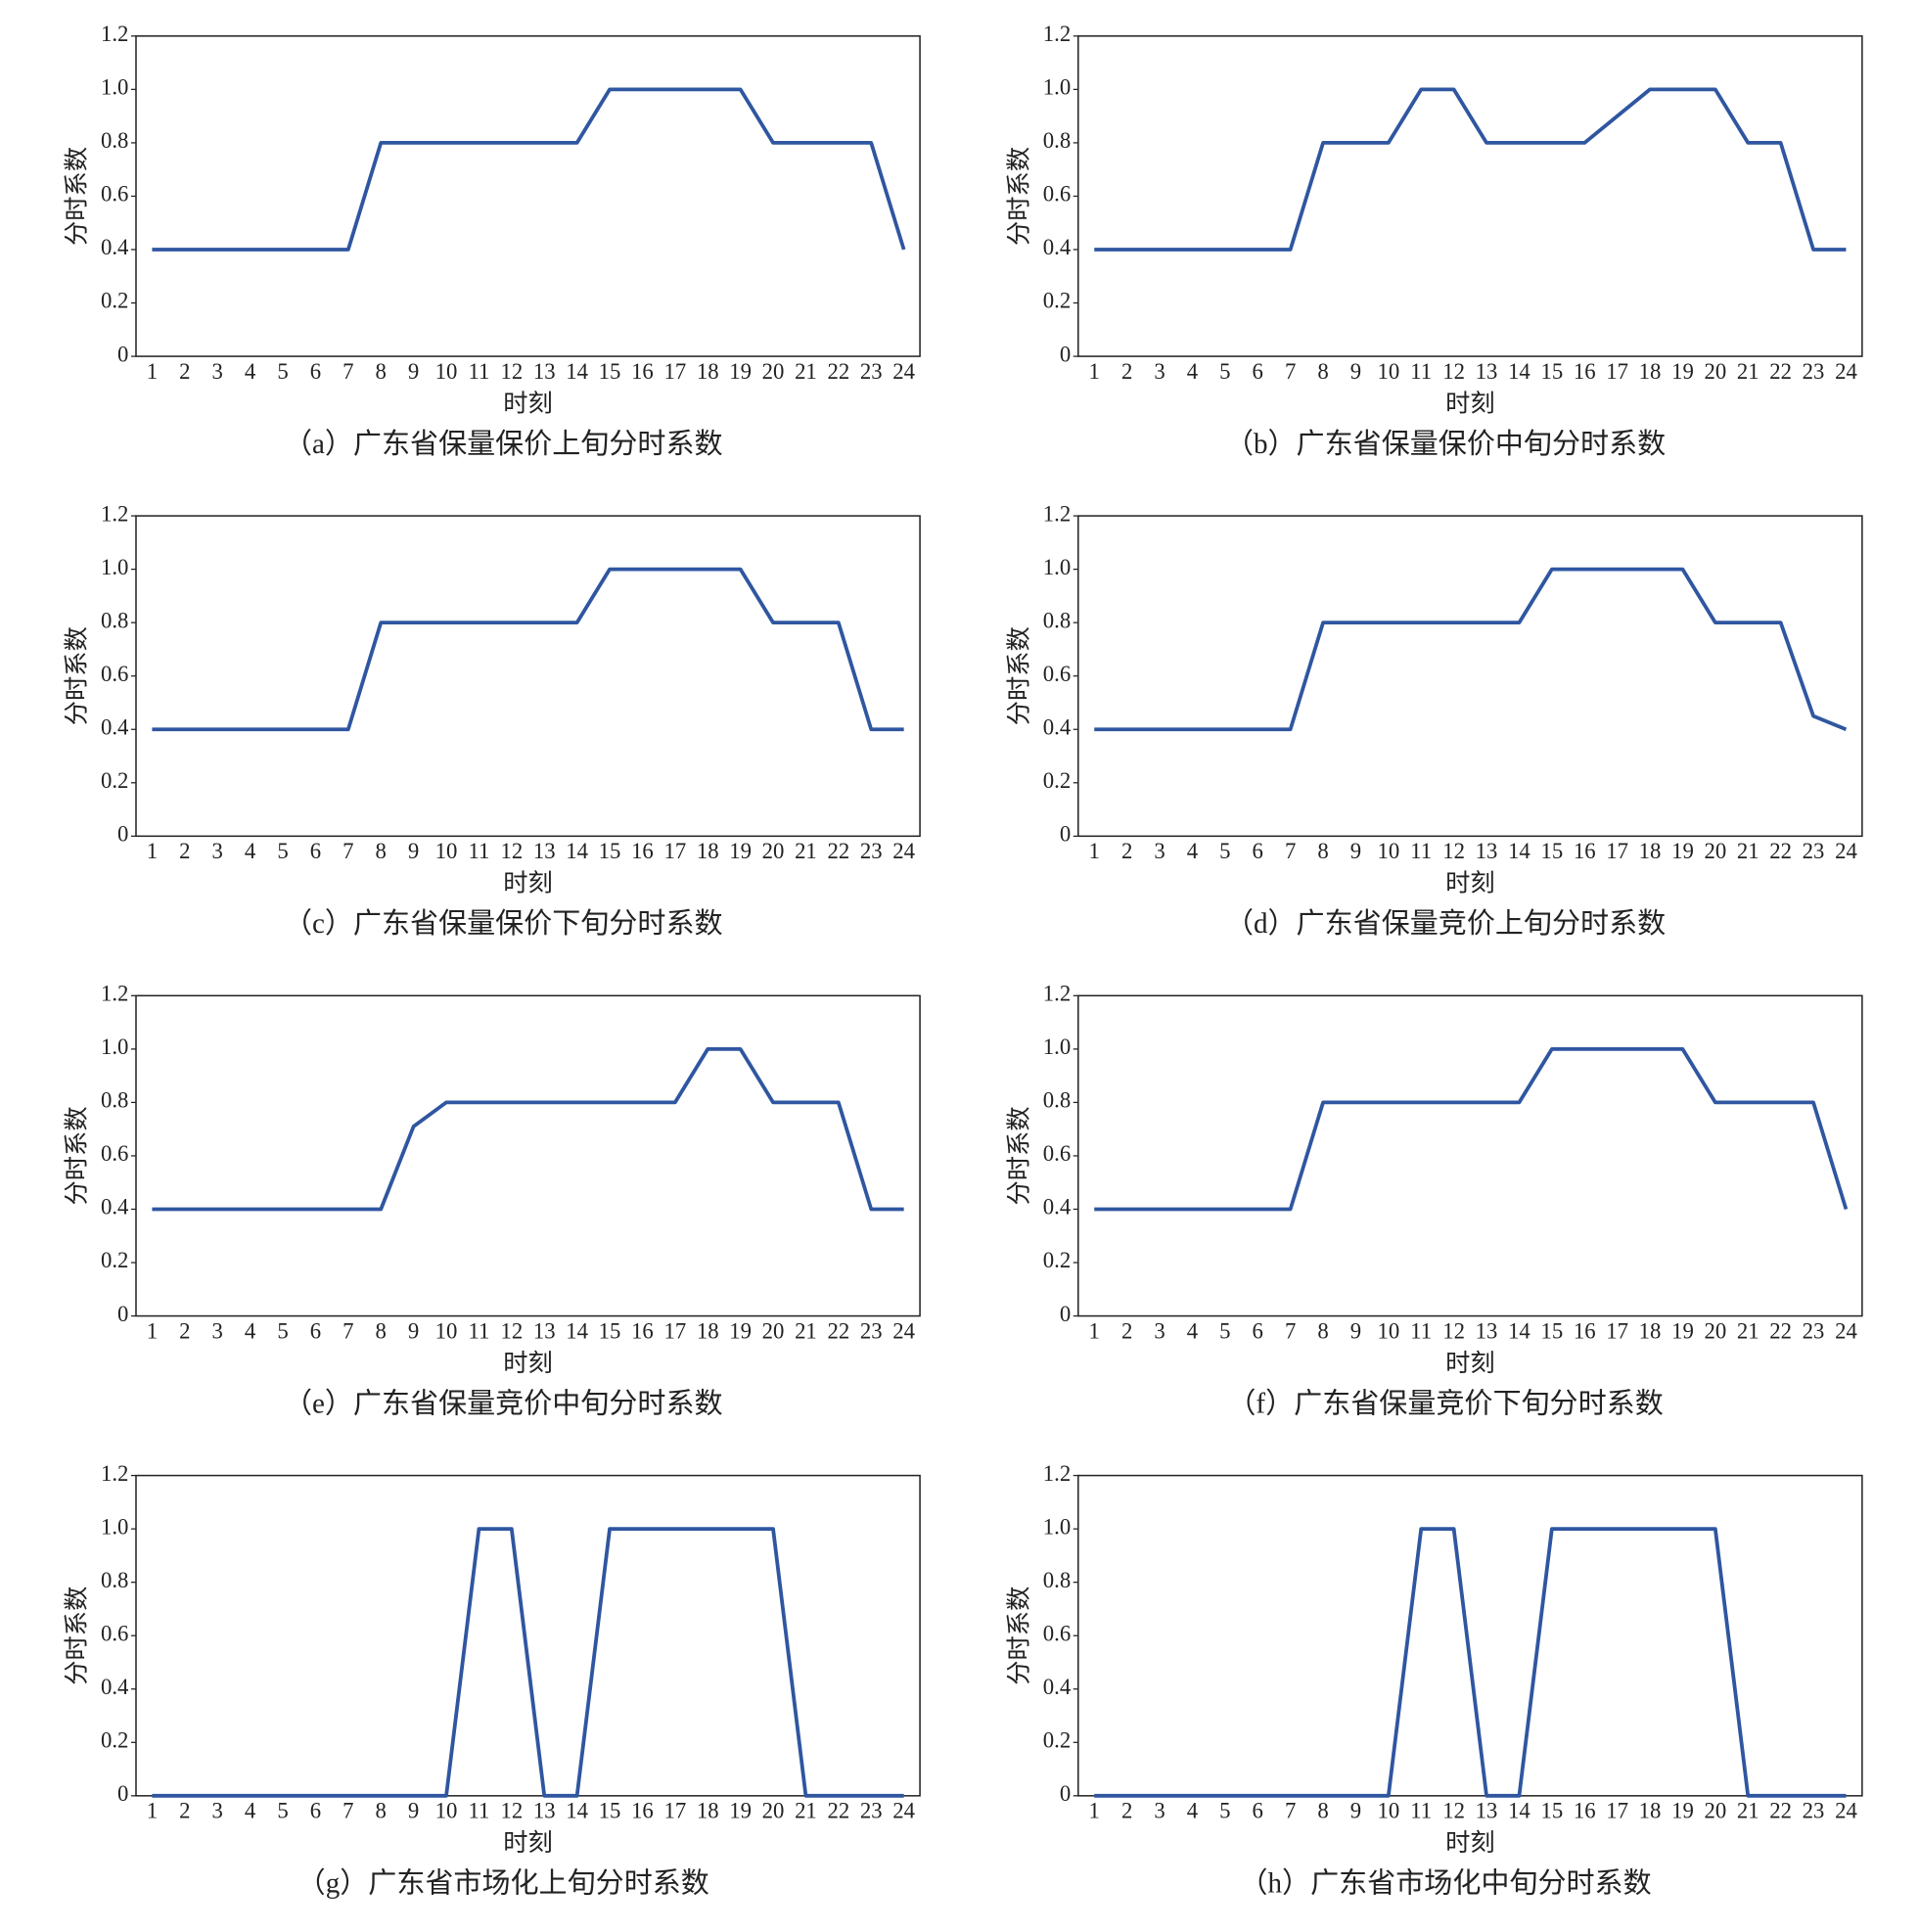 Image resolution: width=1919 pixels, height=1932 pixels. What do you see at coordinates (1445, 1403) in the screenshot?
I see `chart-title: （f）广东省保量竞价下旬分时系数` at bounding box center [1445, 1403].